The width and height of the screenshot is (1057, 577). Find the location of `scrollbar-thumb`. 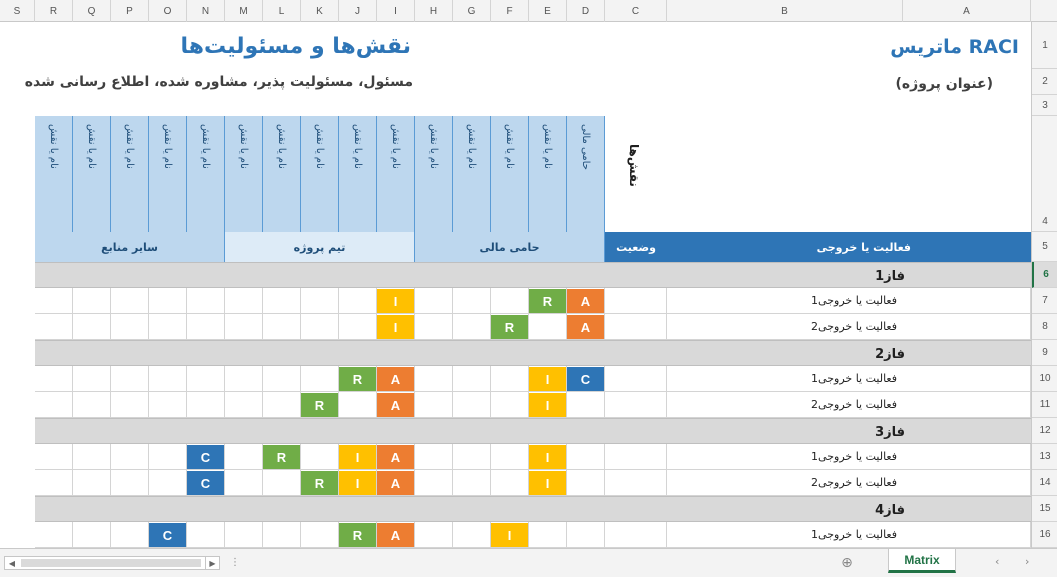

scrollbar-thumb is located at coordinates (111, 563).